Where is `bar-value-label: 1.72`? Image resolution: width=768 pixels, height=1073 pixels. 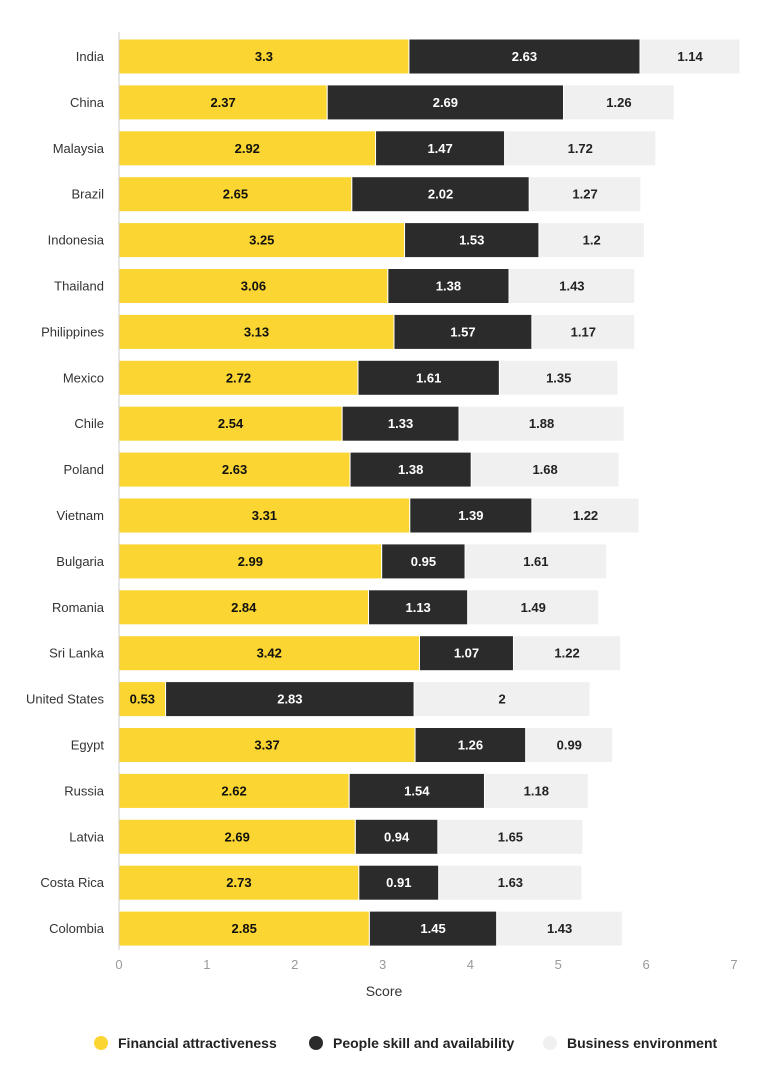
bar-value-label: 1.72 is located at coordinates (580, 148).